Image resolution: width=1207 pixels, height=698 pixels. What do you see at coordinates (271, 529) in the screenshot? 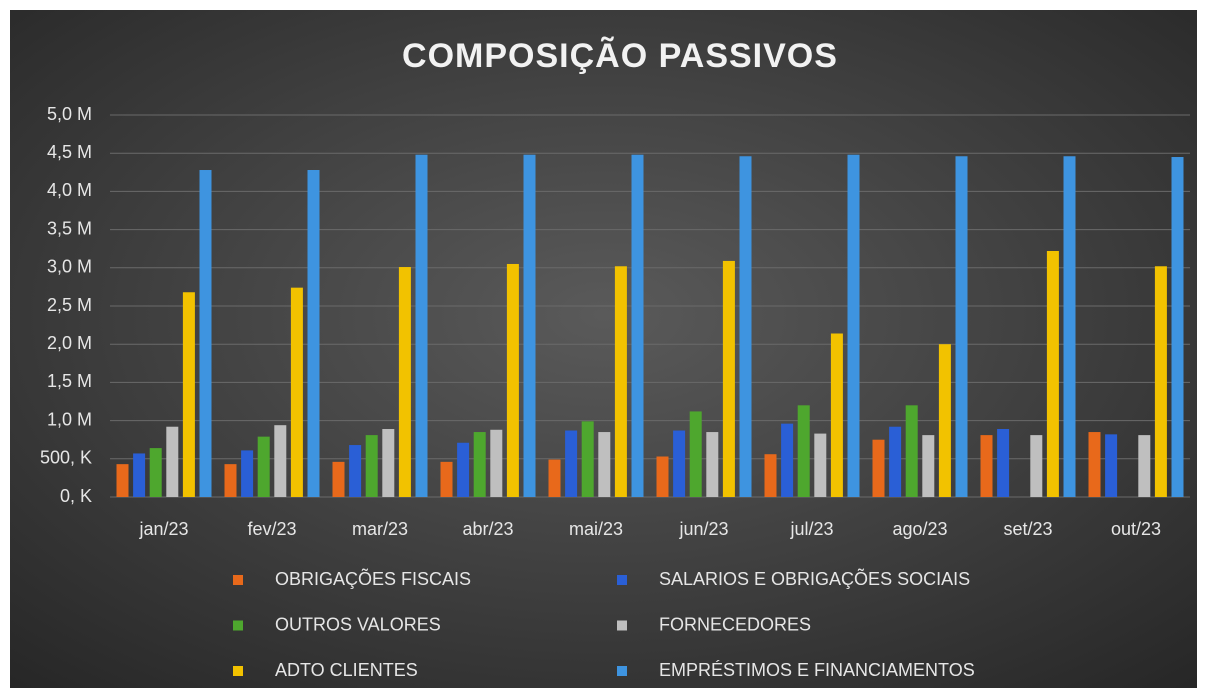
I see `x-tick-label: fev/23` at bounding box center [271, 529].